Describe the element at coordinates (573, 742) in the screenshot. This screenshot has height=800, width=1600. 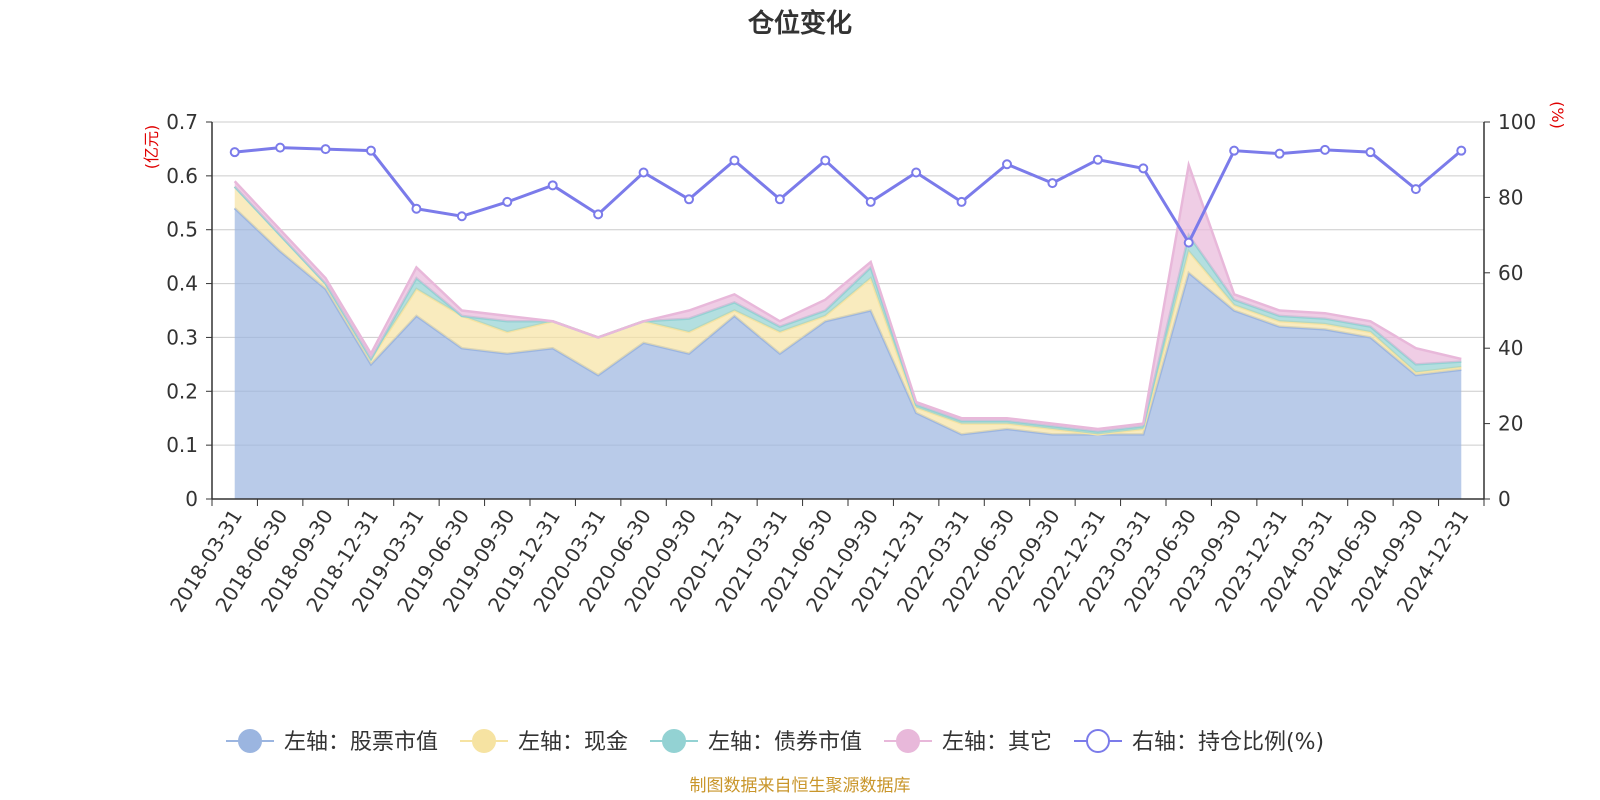
I see `legend-label: 左轴：现金` at that location.